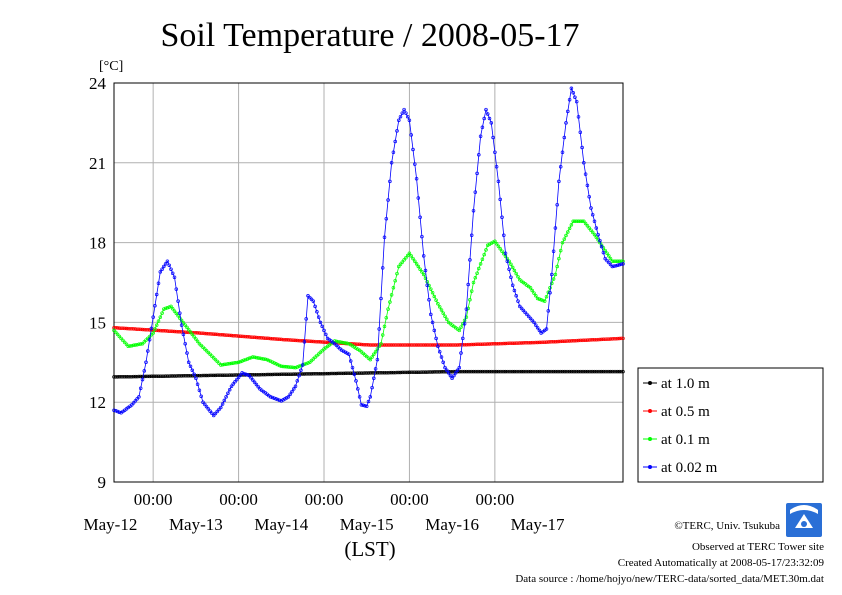  What do you see at coordinates (650, 439) in the screenshot?
I see `legend-swatch-marker` at bounding box center [650, 439].